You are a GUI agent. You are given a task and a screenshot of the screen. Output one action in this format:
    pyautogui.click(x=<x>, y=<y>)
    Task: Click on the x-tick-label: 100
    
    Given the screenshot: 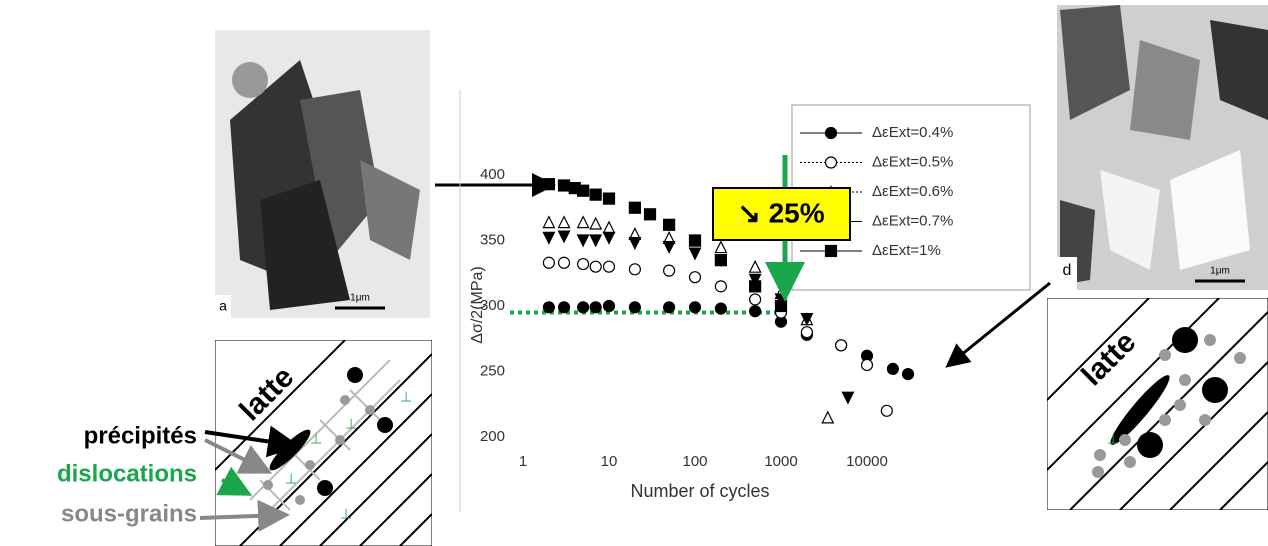 What is the action you would take?
    pyautogui.click(x=694, y=461)
    